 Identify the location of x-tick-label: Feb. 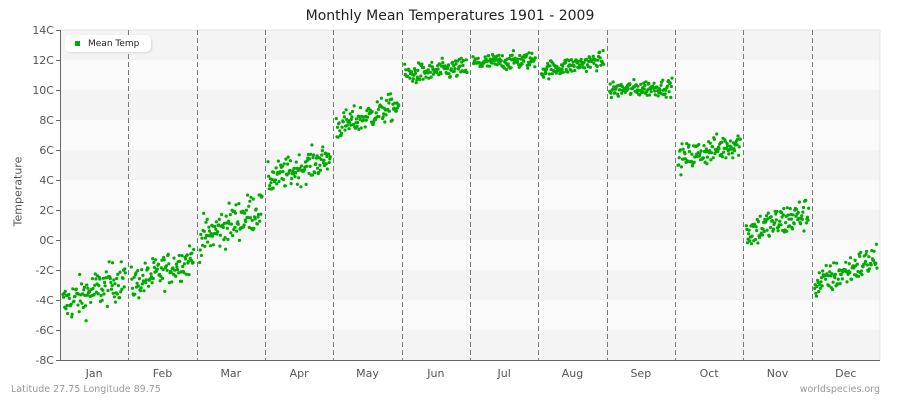
(162, 373).